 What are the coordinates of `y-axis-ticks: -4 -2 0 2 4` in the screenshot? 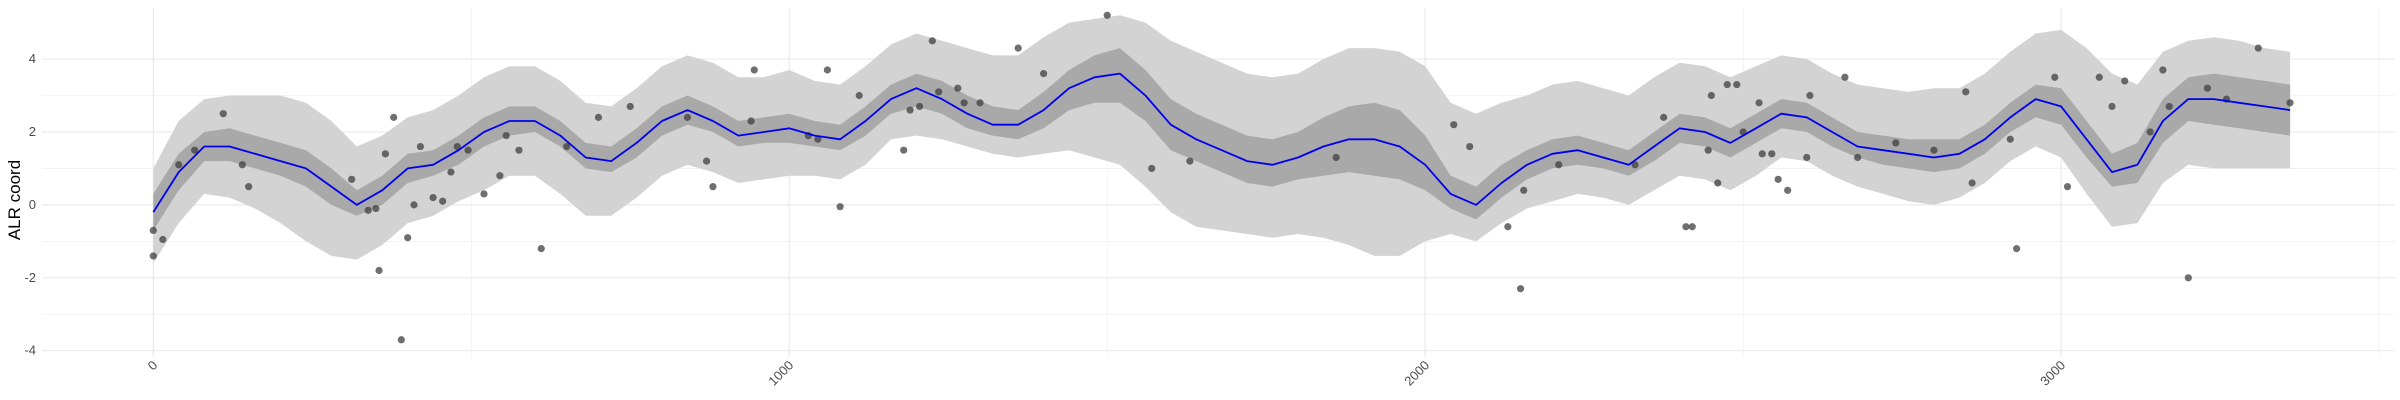 It's located at (30, 204).